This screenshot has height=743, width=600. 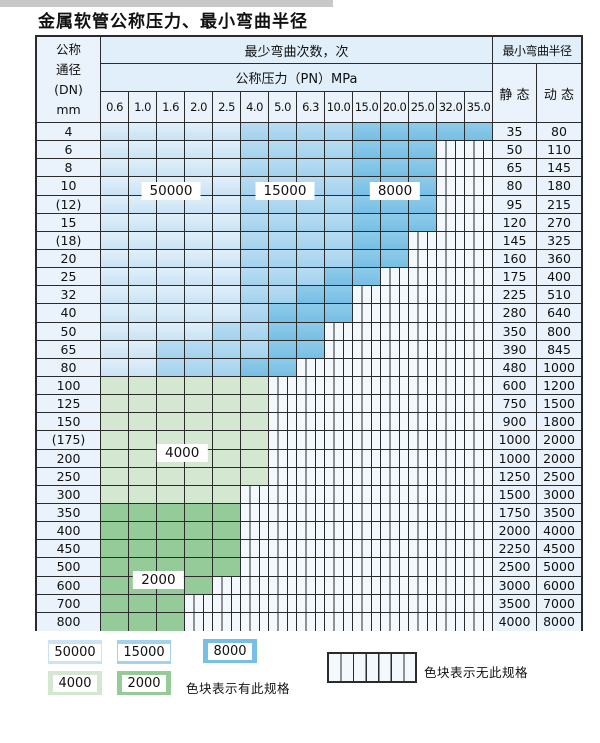 I want to click on pressure-col-header: 1.0, so click(x=143, y=107).